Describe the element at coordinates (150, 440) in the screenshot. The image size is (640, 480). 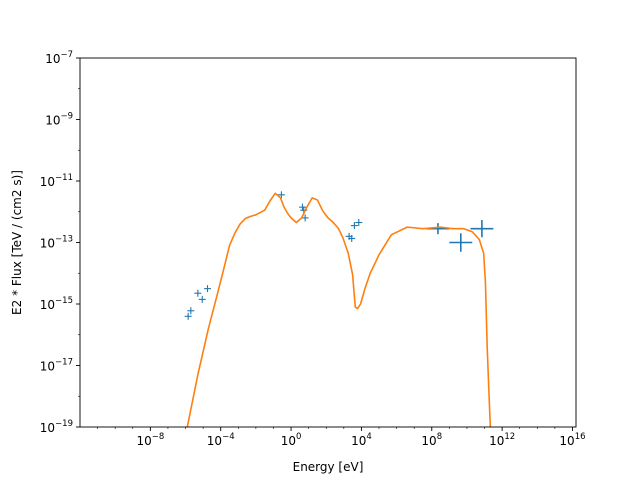
I see `x-tick-label: 10⁻⁸` at that location.